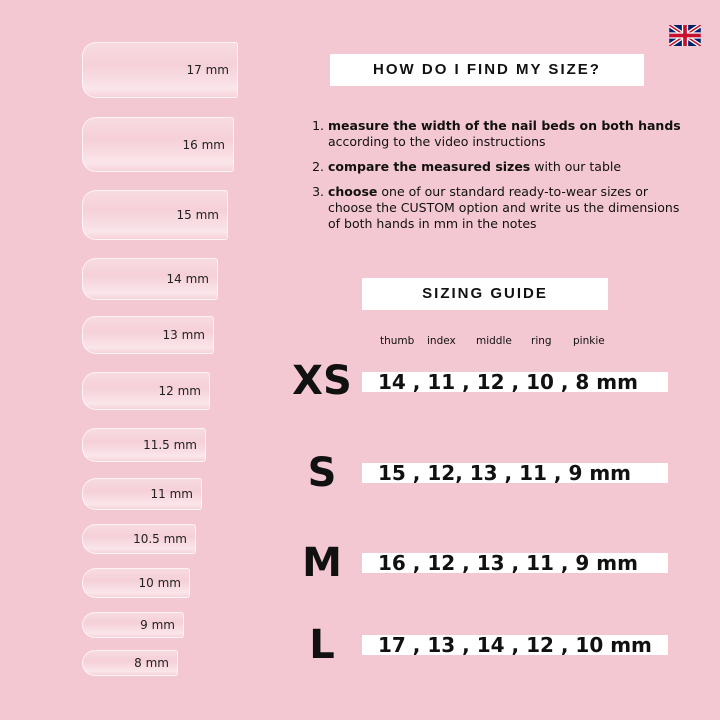 The width and height of the screenshot is (720, 720). Describe the element at coordinates (322, 645) in the screenshot. I see `size-label-l: L` at that location.